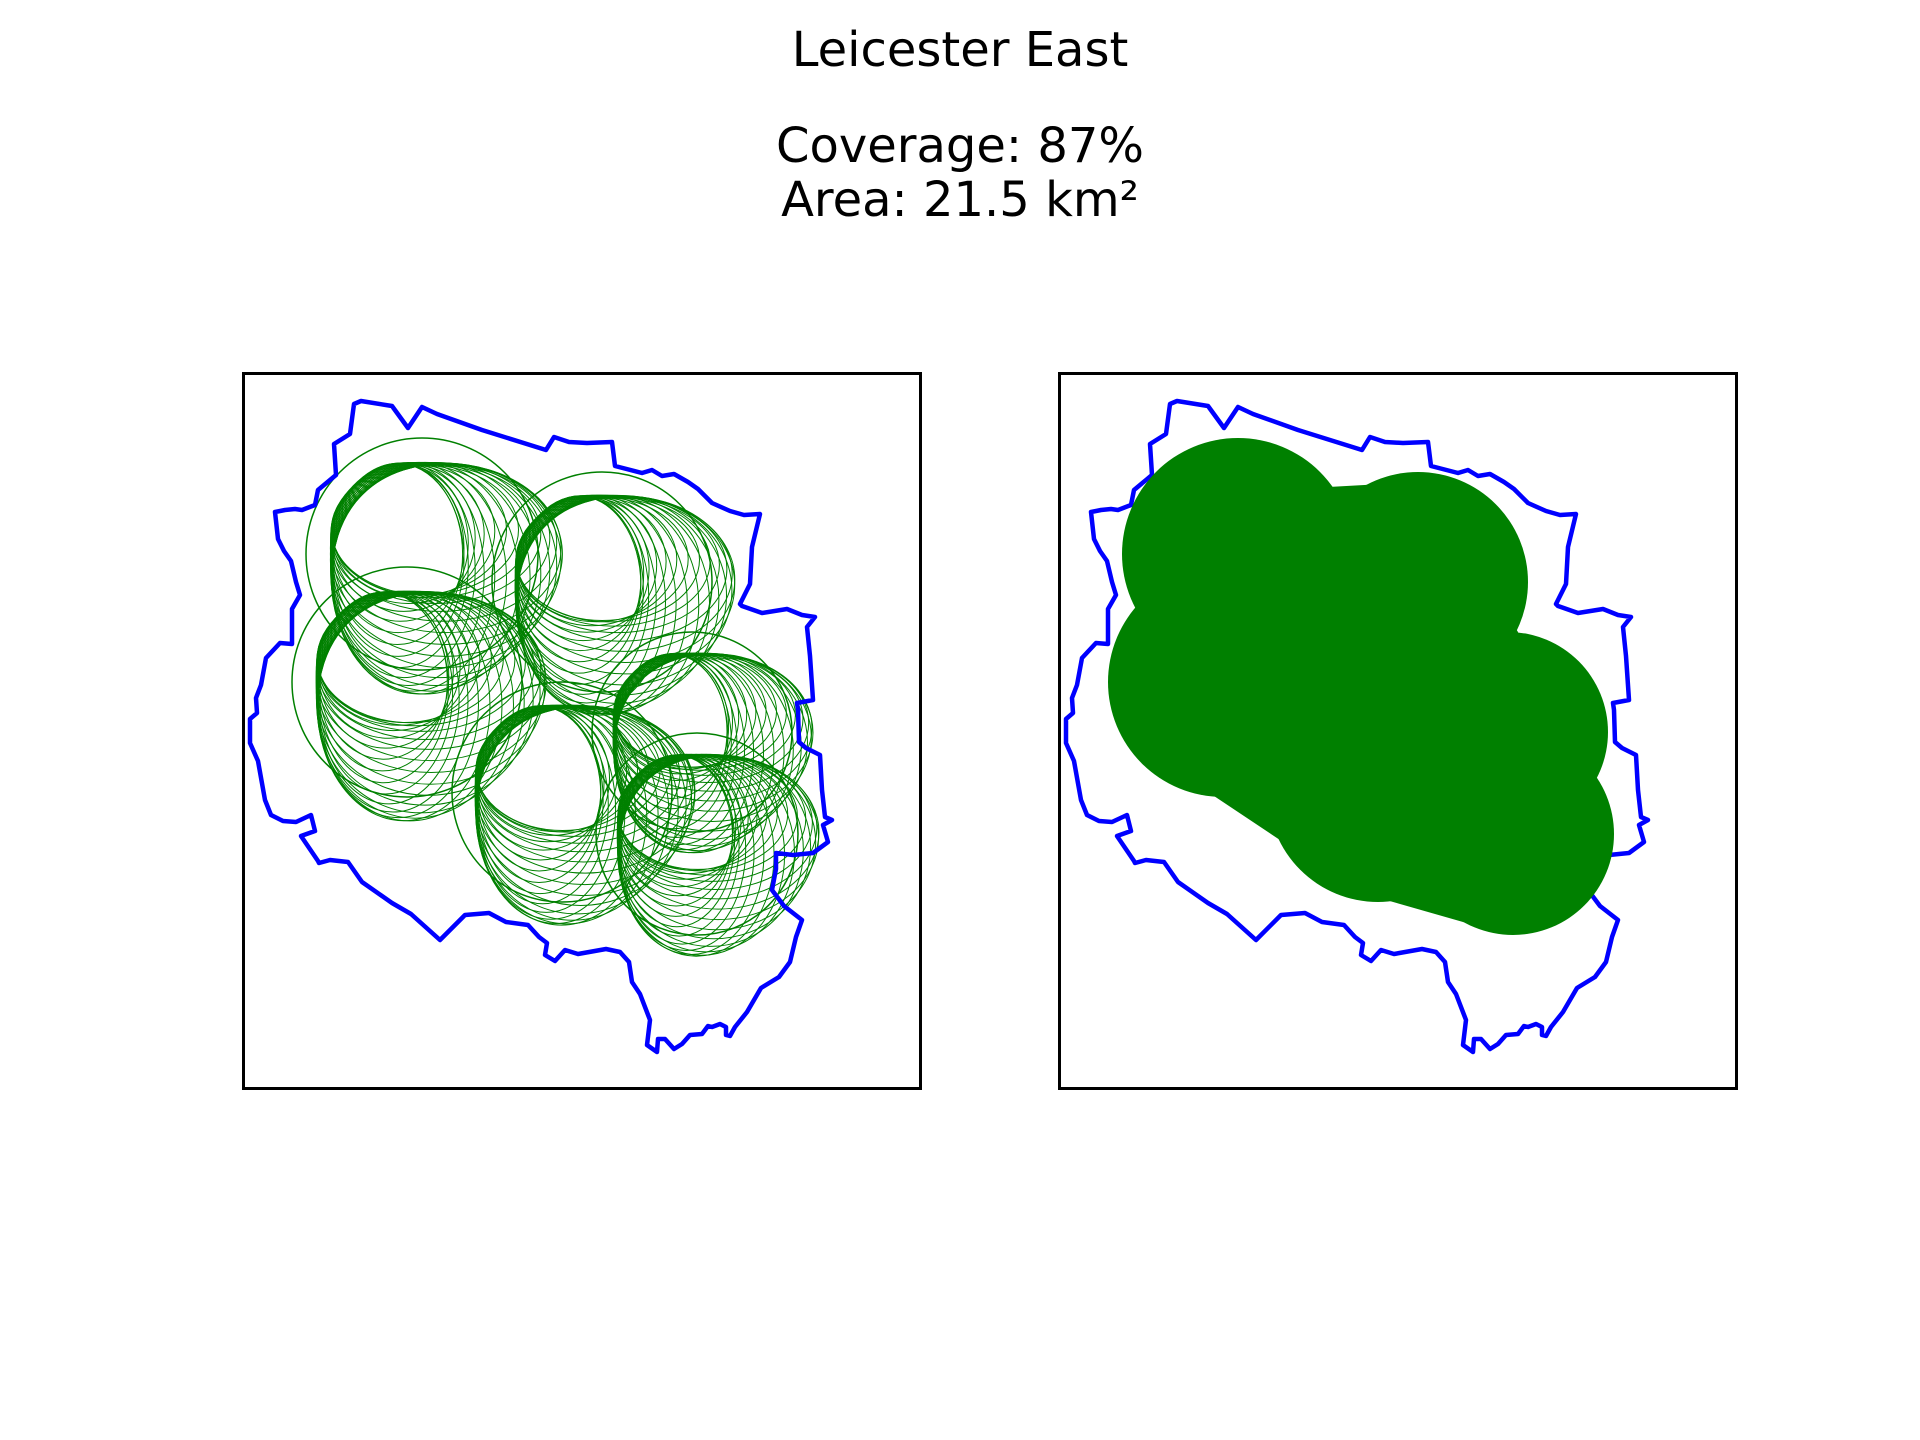 The width and height of the screenshot is (1920, 1440). What do you see at coordinates (960, 50) in the screenshot?
I see `figure-title: Leicester East` at bounding box center [960, 50].